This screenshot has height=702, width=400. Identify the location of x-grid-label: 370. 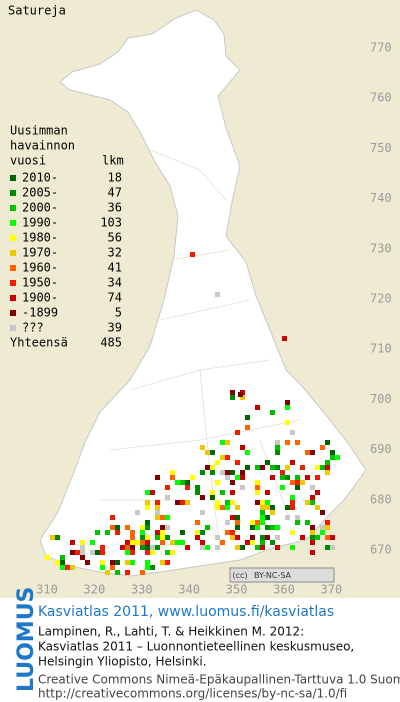
(332, 590).